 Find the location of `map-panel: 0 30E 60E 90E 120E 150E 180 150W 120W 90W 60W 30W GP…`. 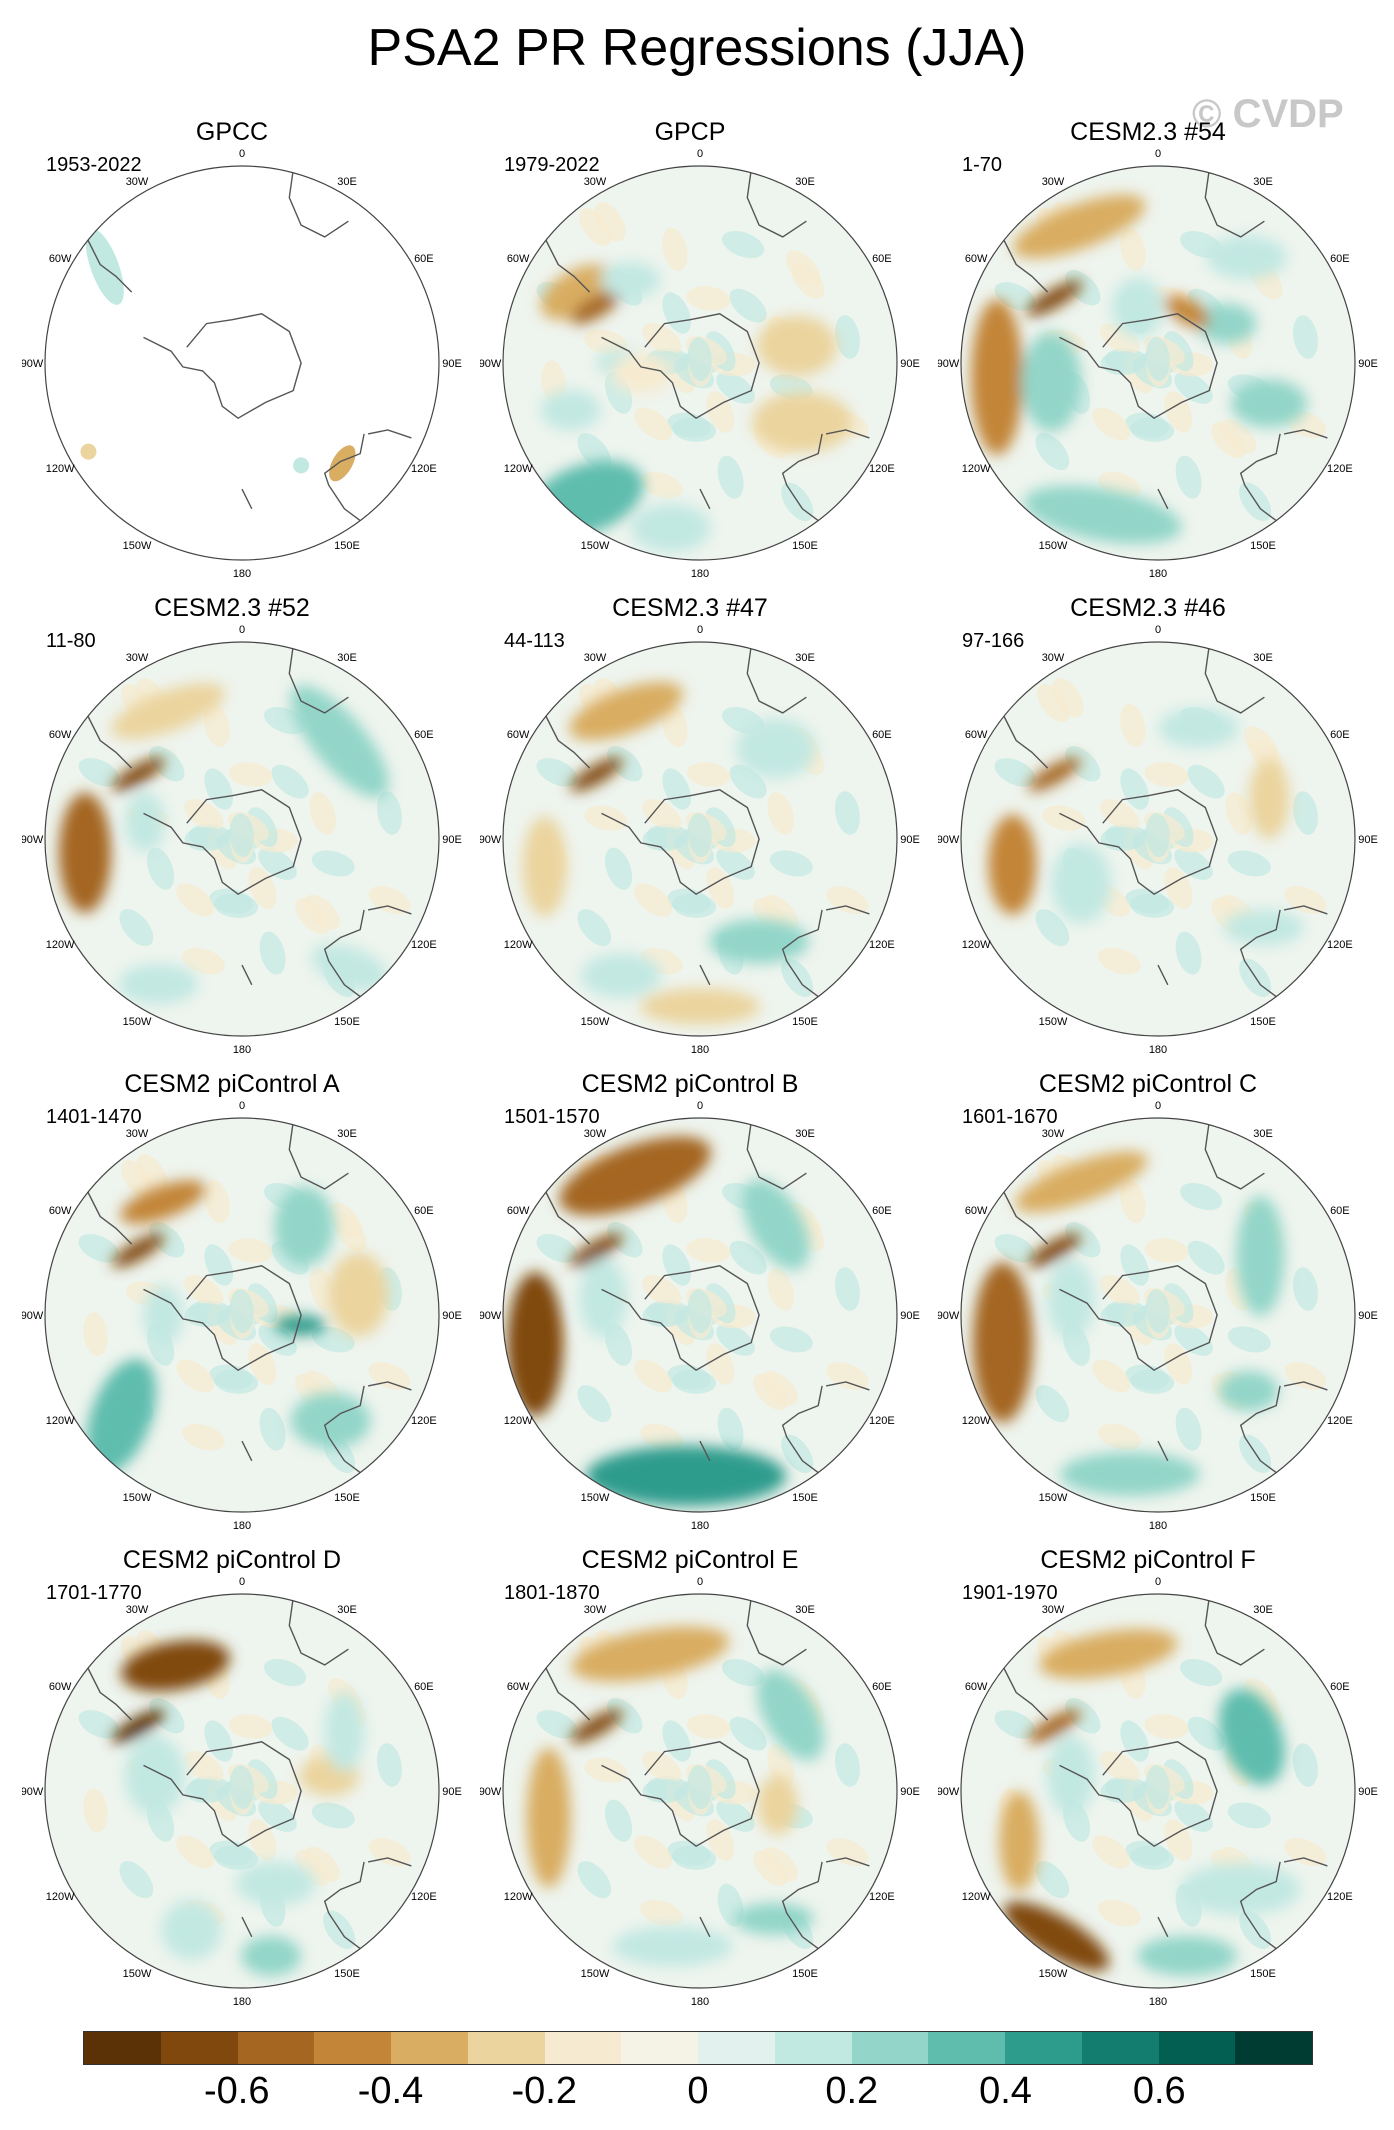

map-panel: 0 30E 60E 90E 120E 150E 180 150W 120W 90W 60W 30W GP… is located at coordinates (242, 353).